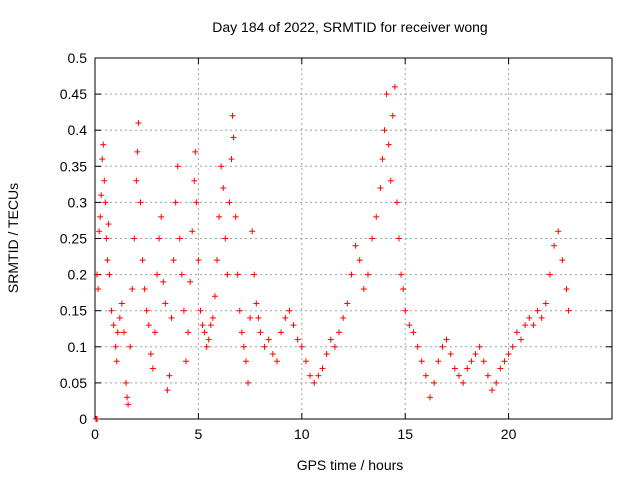 This screenshot has height=480, width=640. I want to click on y-tick-label: 0.1, so click(78, 347).